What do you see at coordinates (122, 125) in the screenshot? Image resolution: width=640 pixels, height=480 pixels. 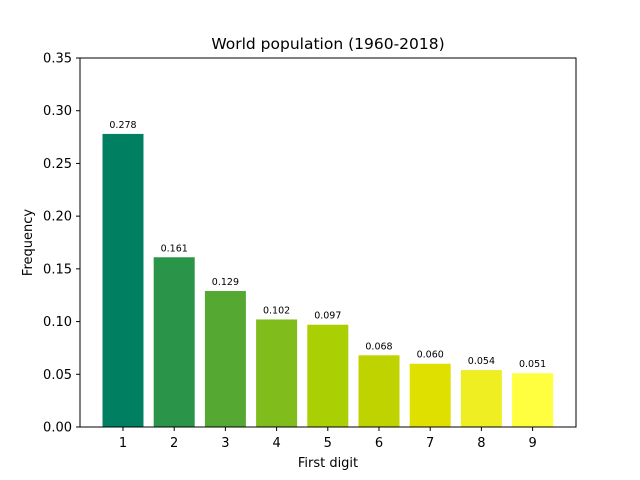 I see `bar-value-label-1: 0.278` at bounding box center [122, 125].